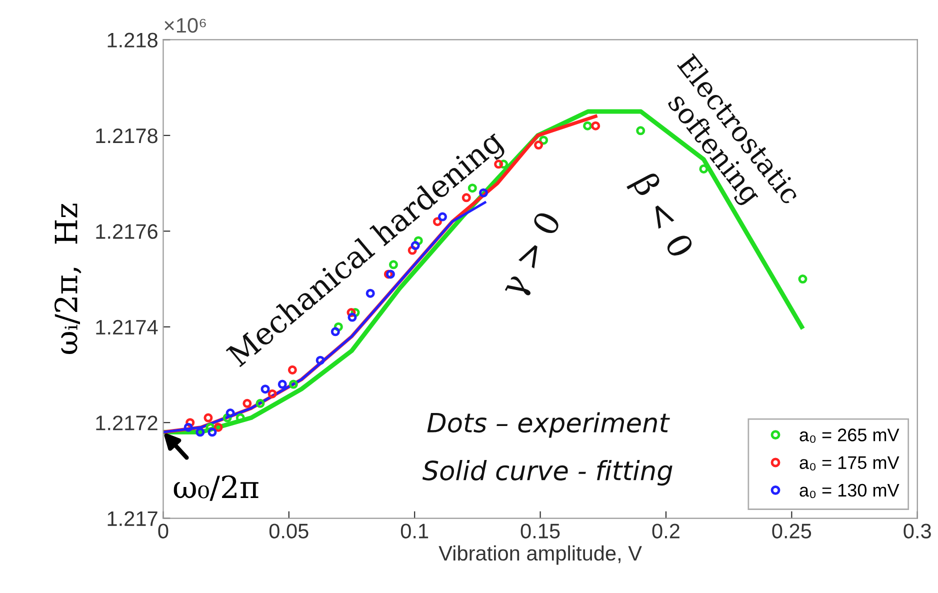 Image resolution: width=938 pixels, height=593 pixels. I want to click on annotation: Solid curve - fitting, so click(547, 473).